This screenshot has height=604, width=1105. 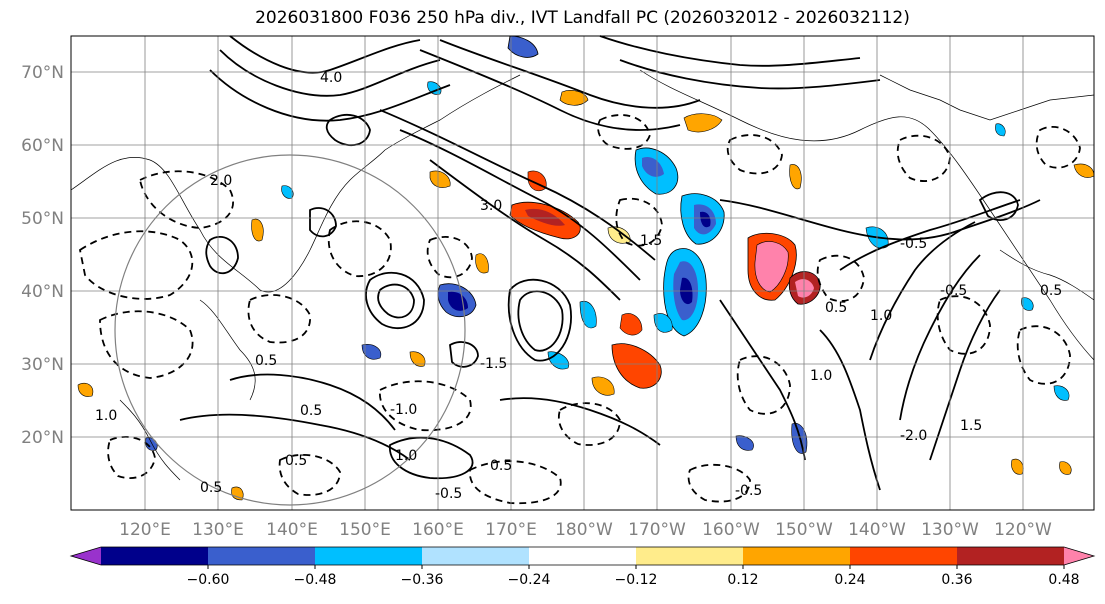 I want to click on colorbar-extend-low, so click(x=86, y=556).